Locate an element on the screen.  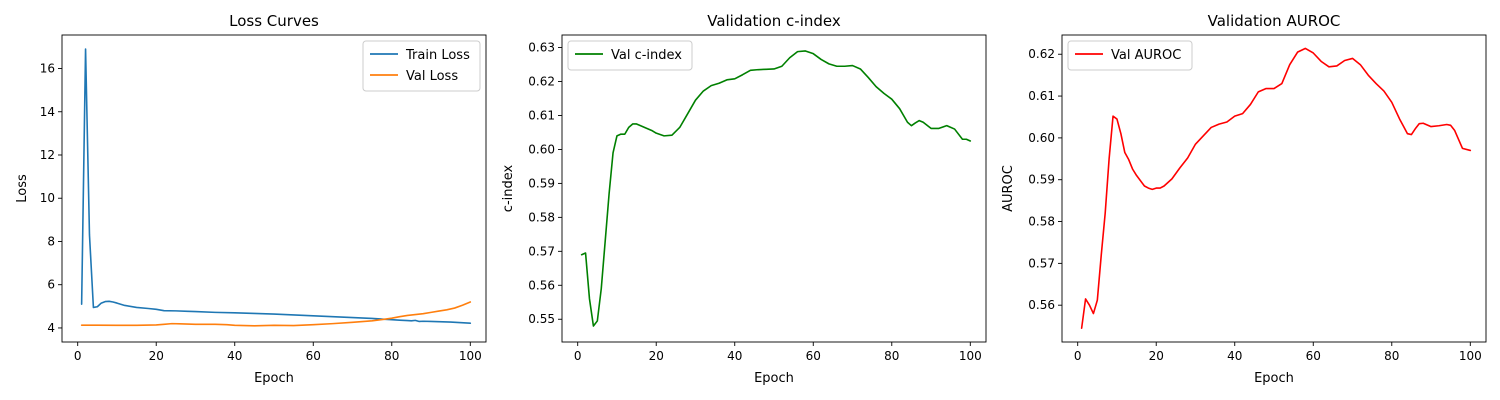
y-tick-label: 16 is located at coordinates (47, 69).